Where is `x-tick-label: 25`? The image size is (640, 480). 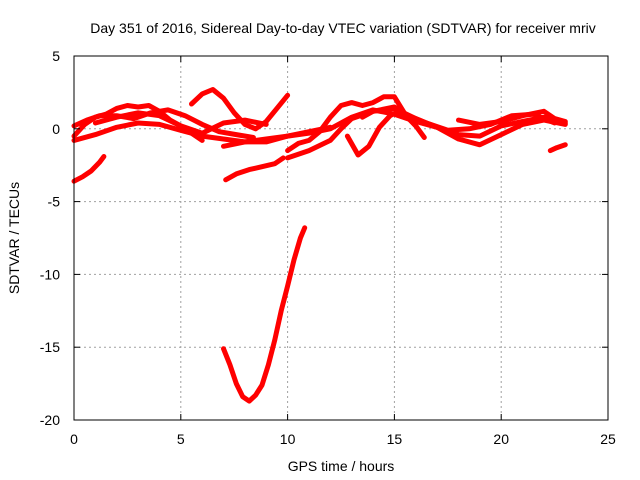
x-tick-label: 25 is located at coordinates (608, 439).